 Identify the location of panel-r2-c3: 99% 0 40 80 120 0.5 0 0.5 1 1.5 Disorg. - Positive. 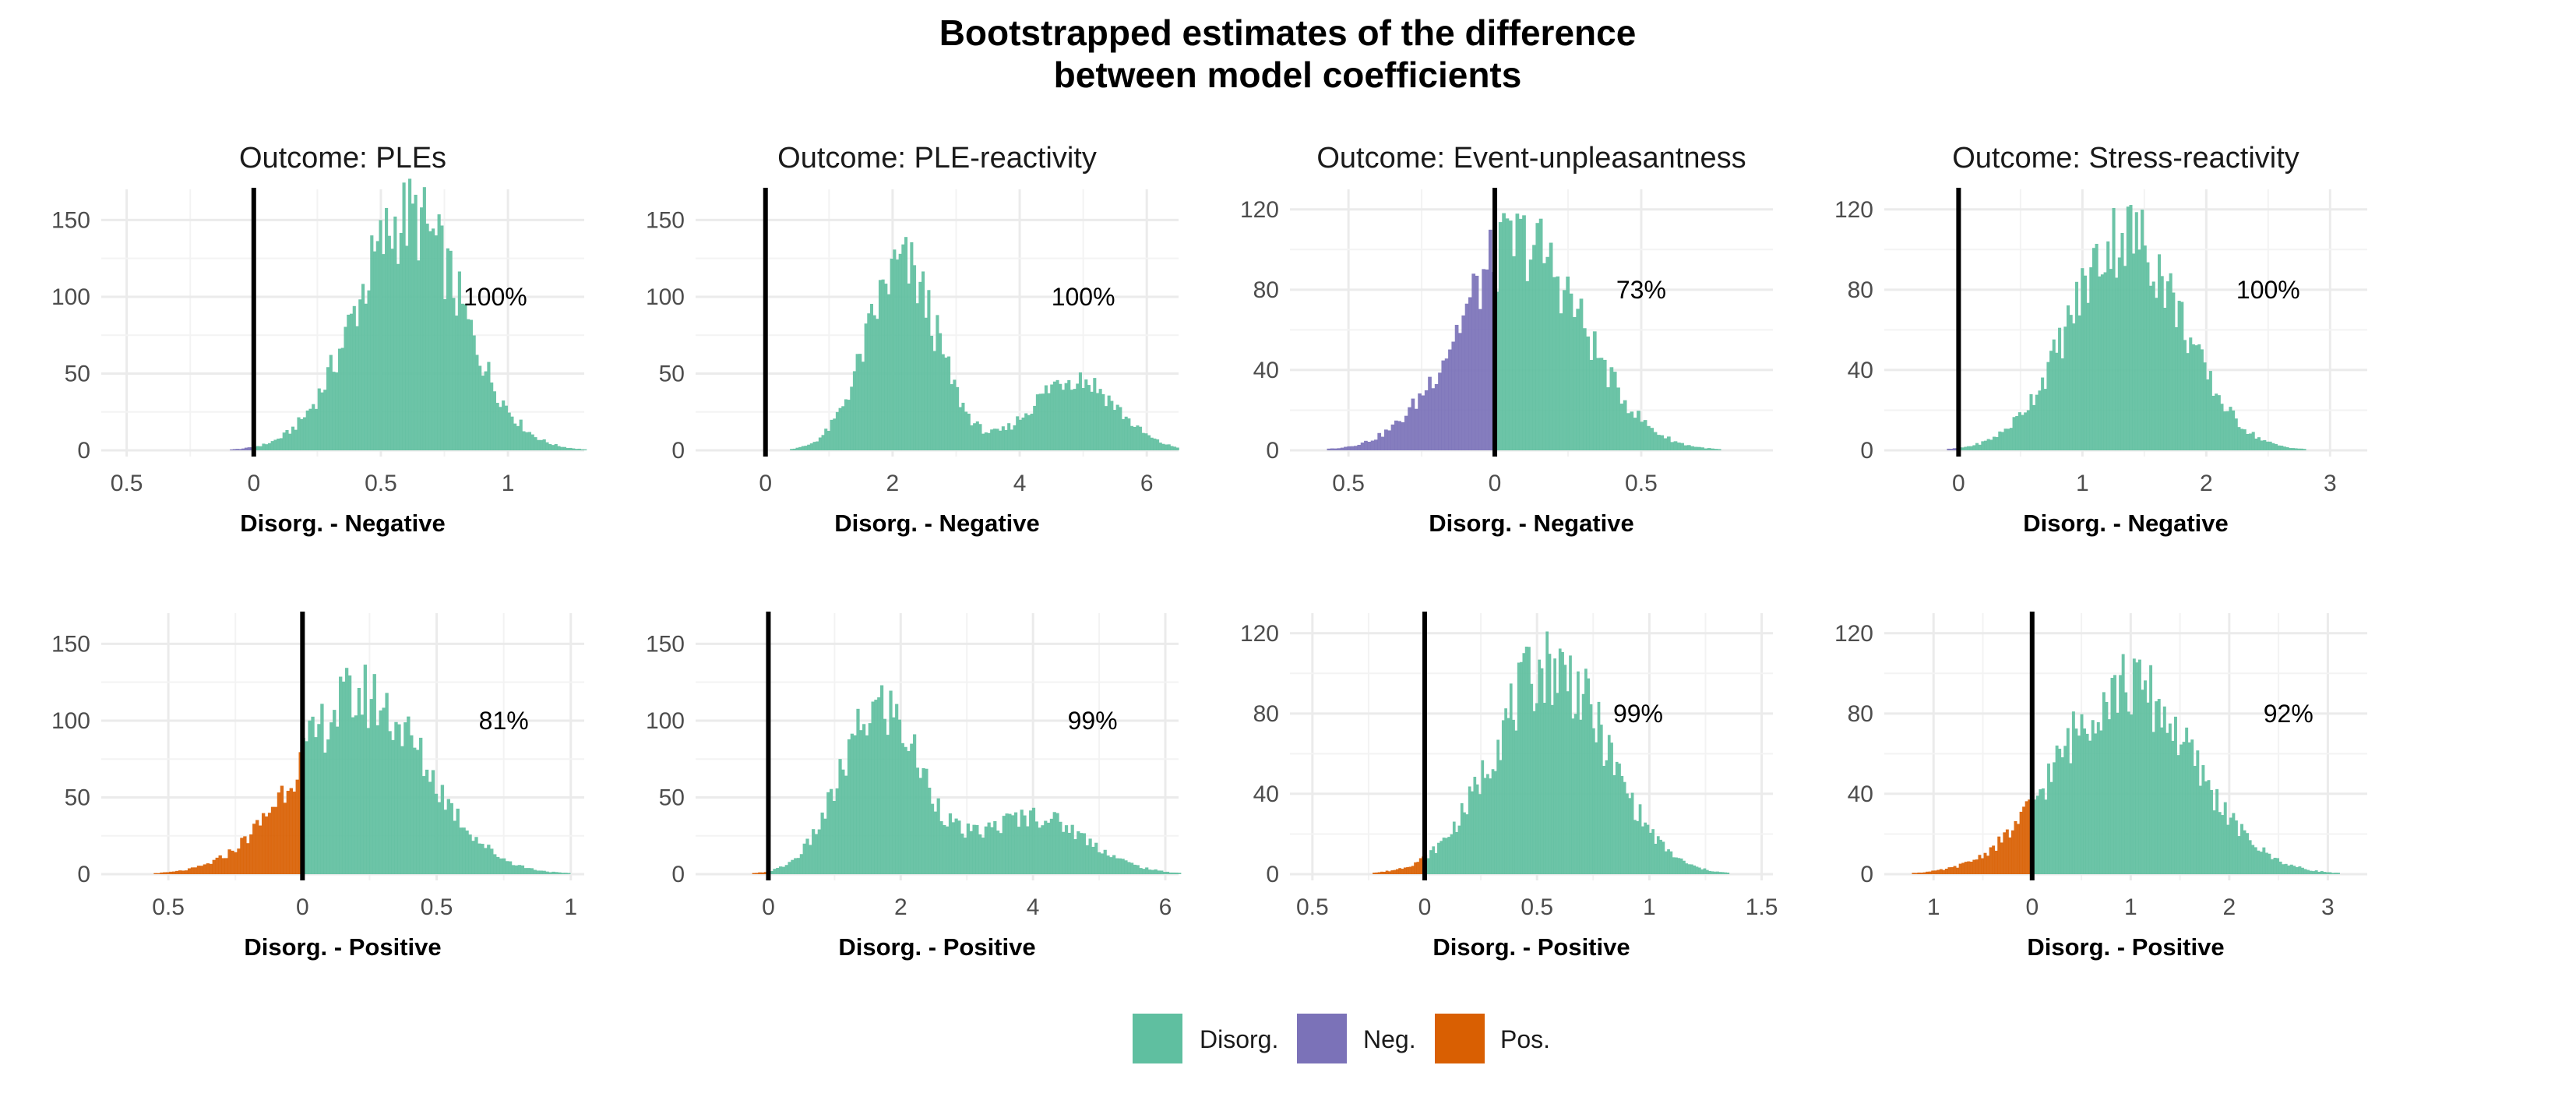
(1509, 787).